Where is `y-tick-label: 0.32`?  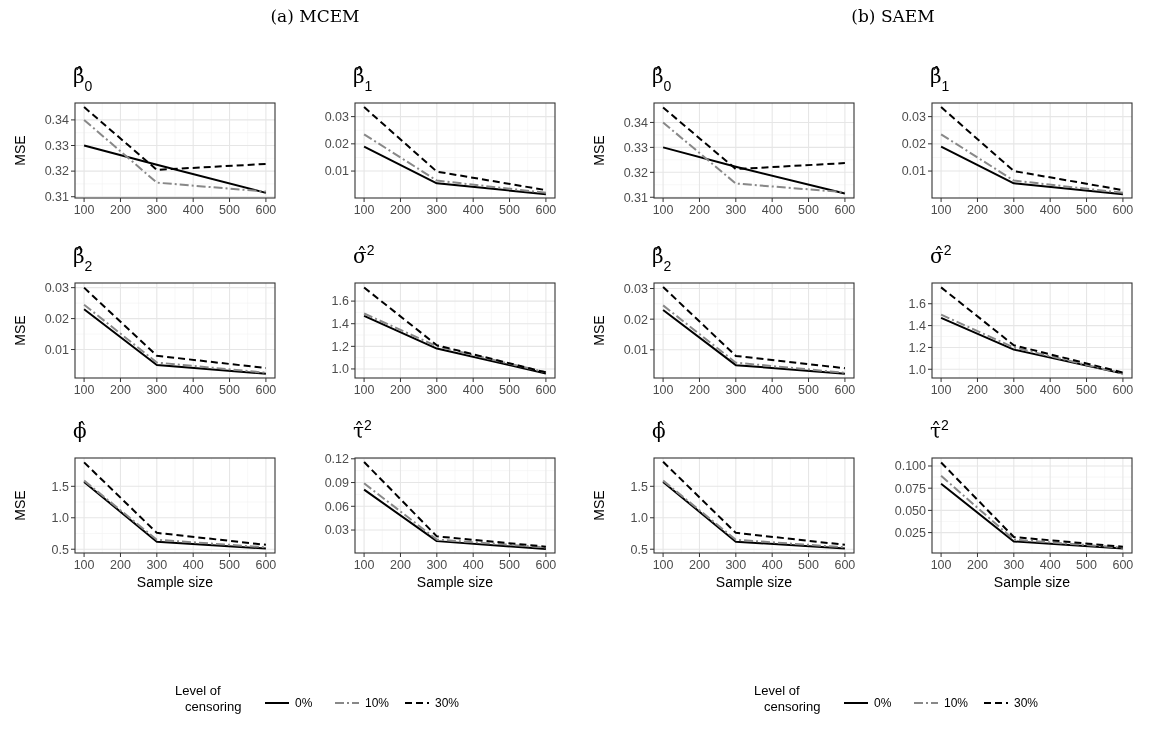
y-tick-label: 0.32 is located at coordinates (636, 172).